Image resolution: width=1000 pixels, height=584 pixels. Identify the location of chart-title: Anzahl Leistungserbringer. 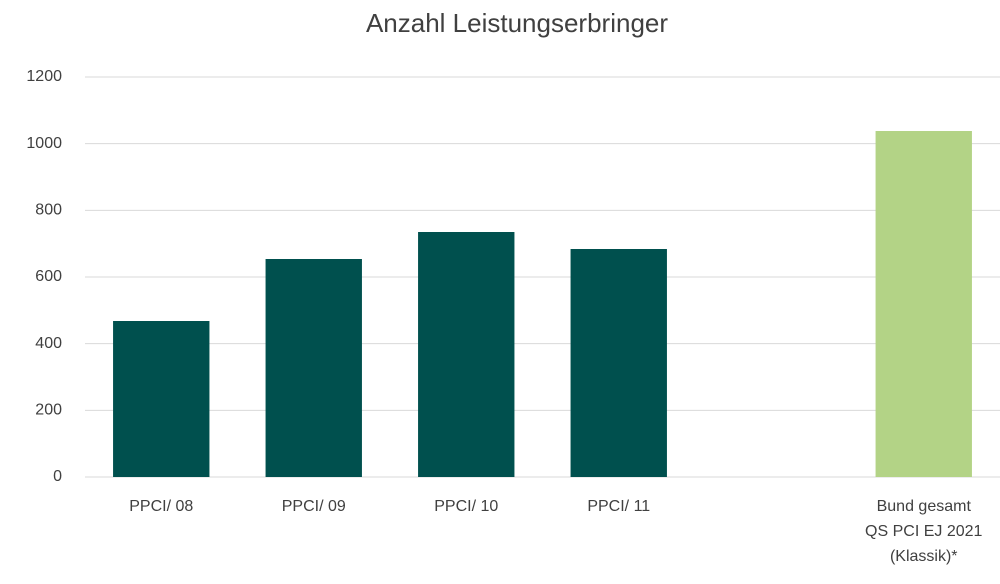
(517, 23).